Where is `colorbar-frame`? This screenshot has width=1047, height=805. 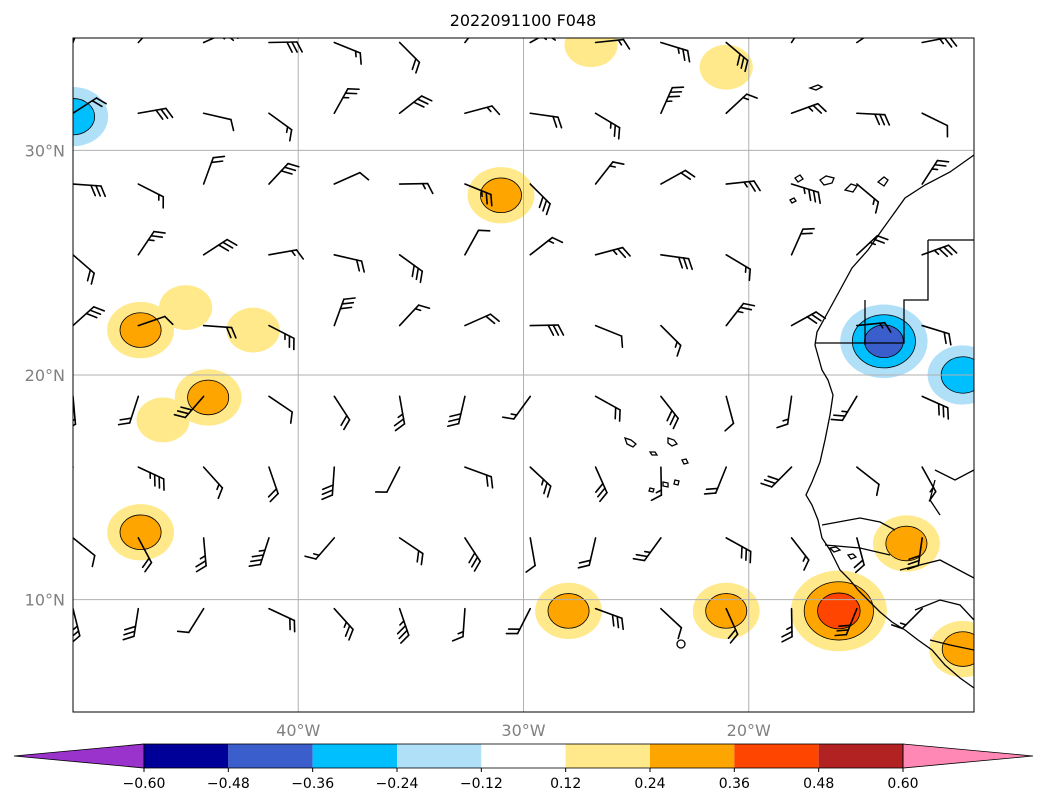
colorbar-frame is located at coordinates (523, 756).